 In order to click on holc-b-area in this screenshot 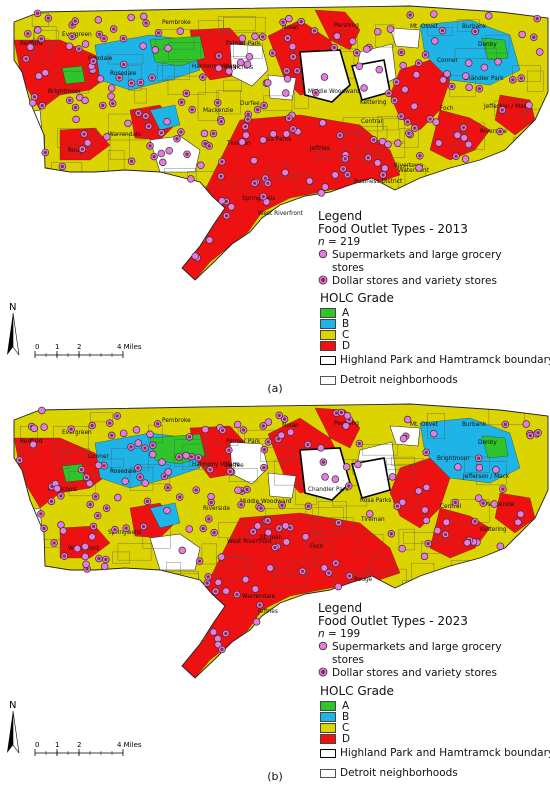, I will do `click(165, 117)`.